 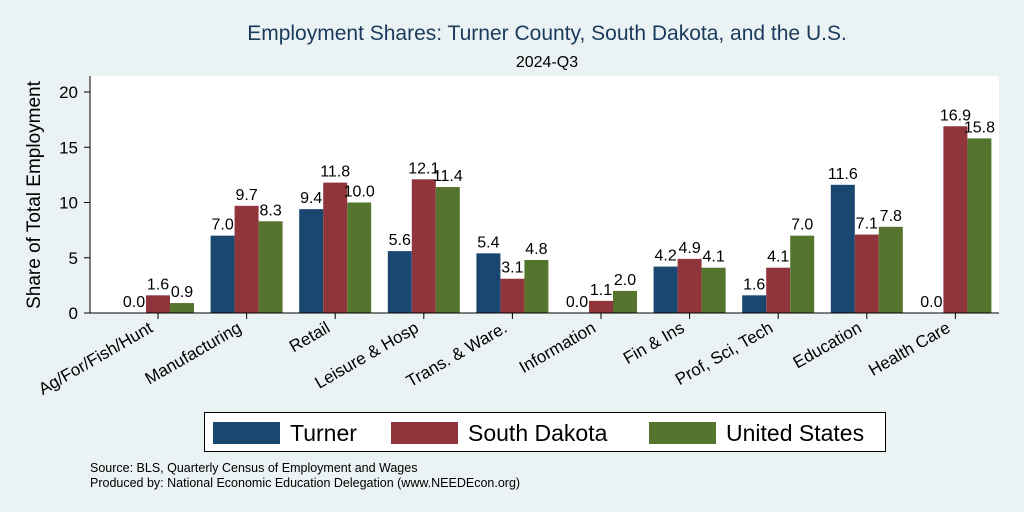 I want to click on legend: Turner South Dakota United States, so click(x=545, y=432).